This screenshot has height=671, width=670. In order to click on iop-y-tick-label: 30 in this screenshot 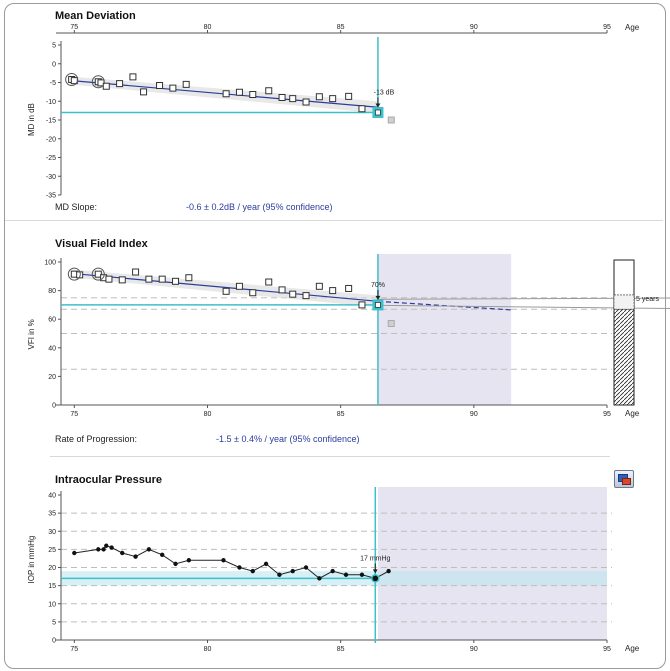, I will do `click(52, 532)`.